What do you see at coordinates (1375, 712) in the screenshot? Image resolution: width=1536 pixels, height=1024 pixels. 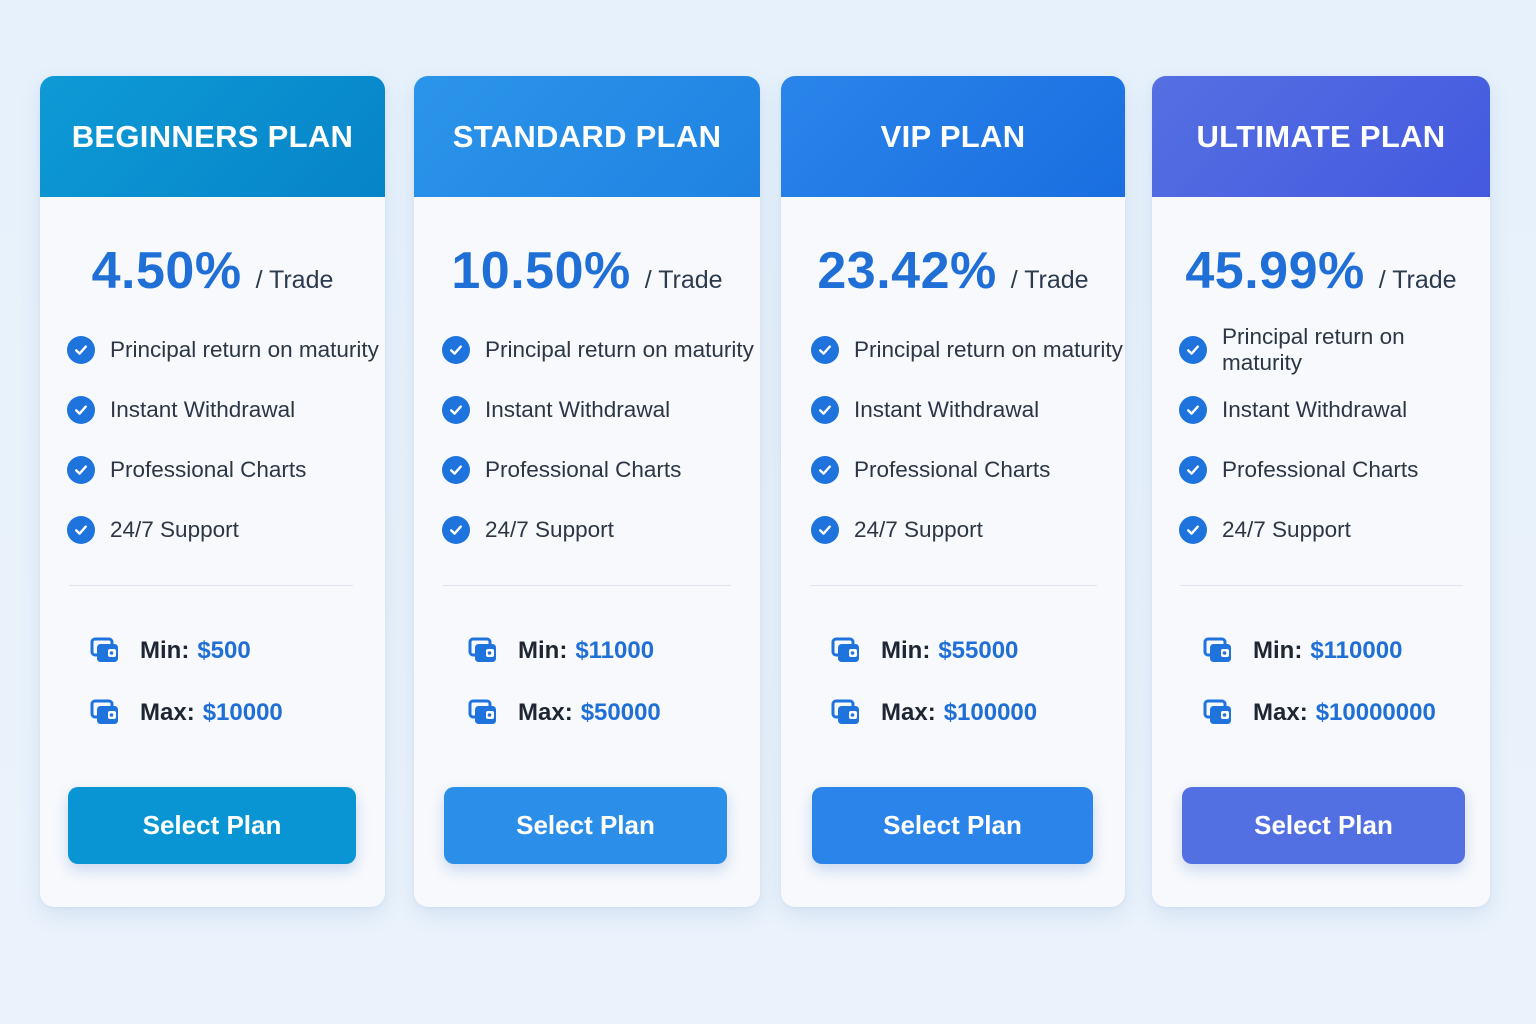 I see `max-value: $10000000` at bounding box center [1375, 712].